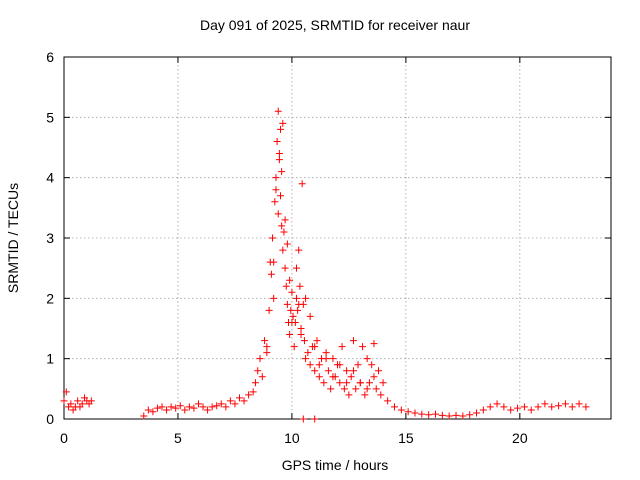  What do you see at coordinates (50, 238) in the screenshot?
I see `y-tick-label: 3` at bounding box center [50, 238].